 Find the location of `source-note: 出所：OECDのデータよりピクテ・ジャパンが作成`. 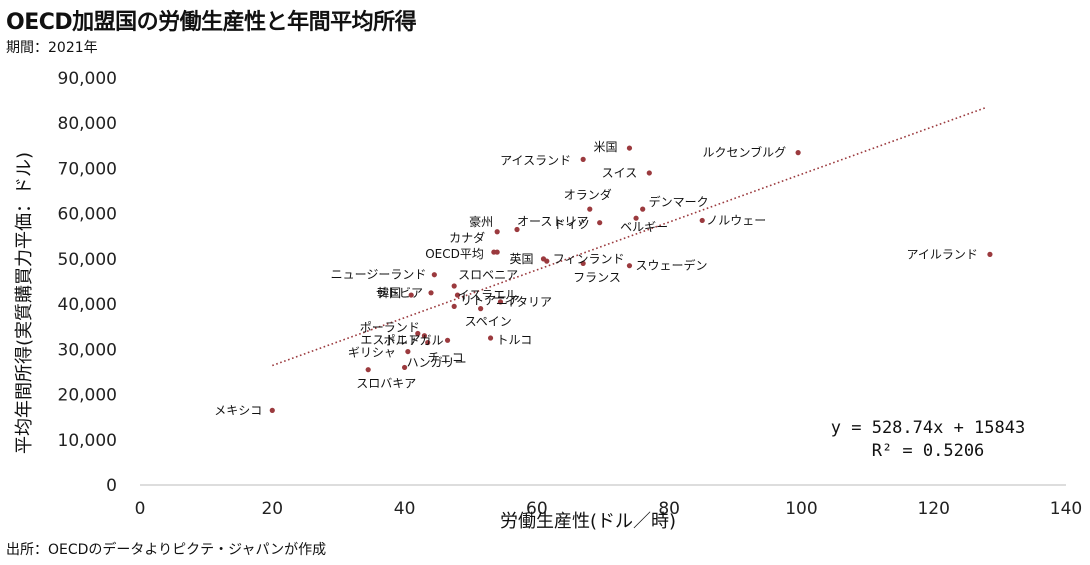

source-note: 出所：OECDのデータよりピクテ・ジャパンが作成 is located at coordinates (166, 550).